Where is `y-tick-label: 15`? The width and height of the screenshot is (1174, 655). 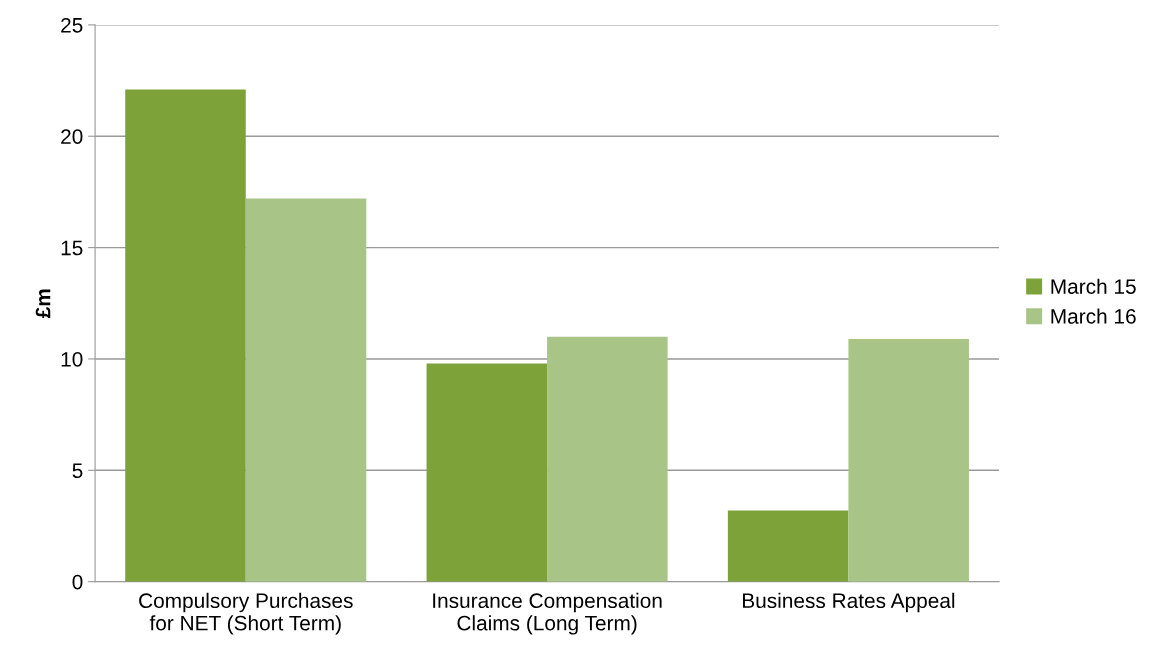 y-tick-label: 15 is located at coordinates (72, 248).